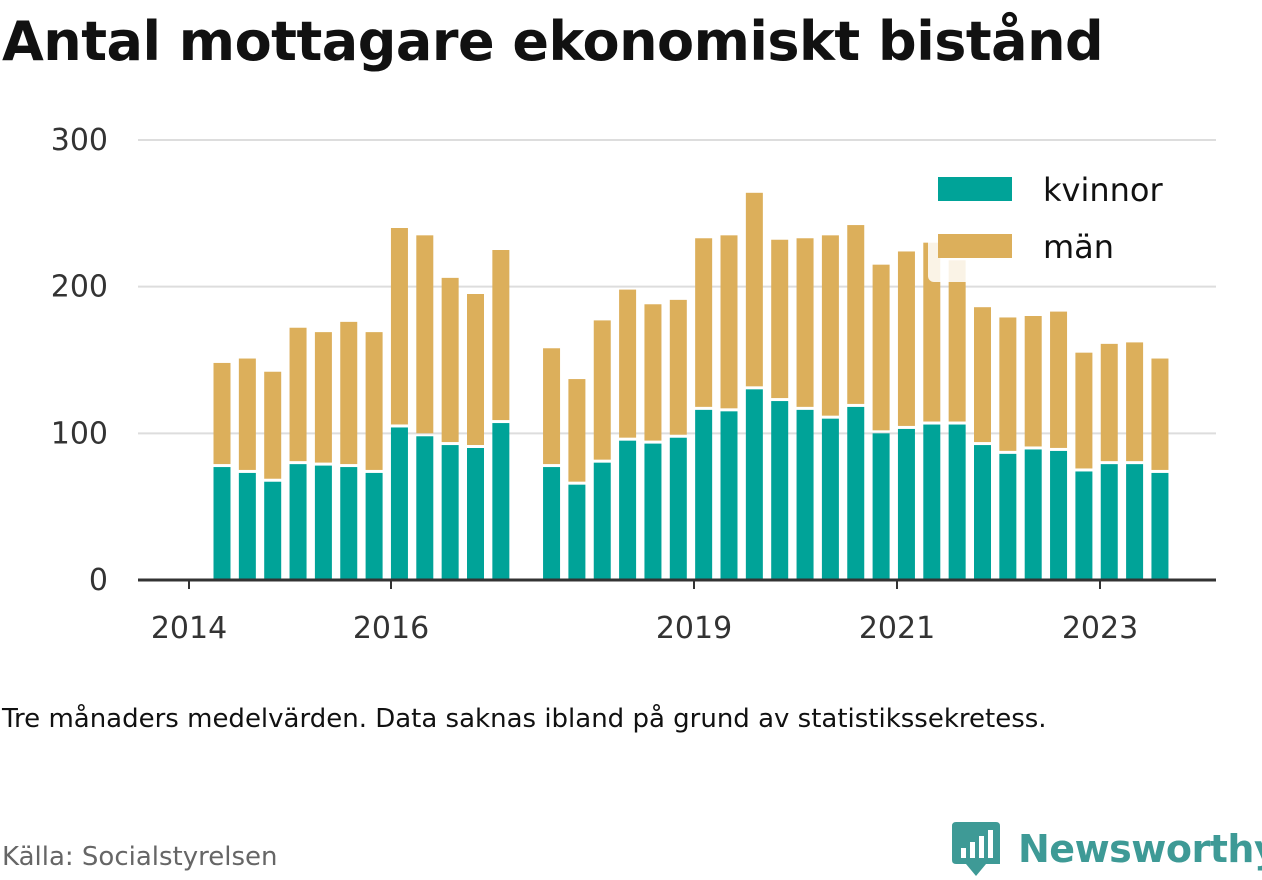 Image resolution: width=1262 pixels, height=880 pixels. What do you see at coordinates (79, 433) in the screenshot?
I see `y-tick-label: 100` at bounding box center [79, 433].